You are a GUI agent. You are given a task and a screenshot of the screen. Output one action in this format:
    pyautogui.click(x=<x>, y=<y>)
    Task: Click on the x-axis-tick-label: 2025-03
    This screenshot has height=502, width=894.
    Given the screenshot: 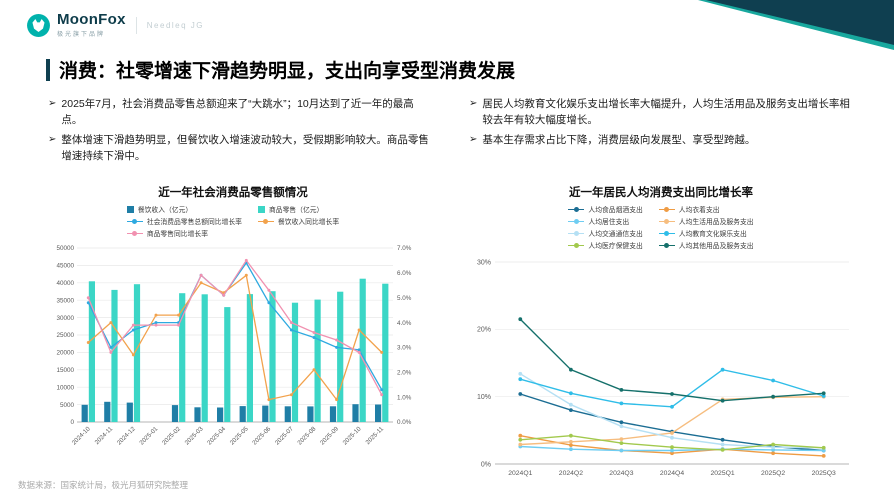 What is the action you would take?
    pyautogui.click(x=194, y=435)
    